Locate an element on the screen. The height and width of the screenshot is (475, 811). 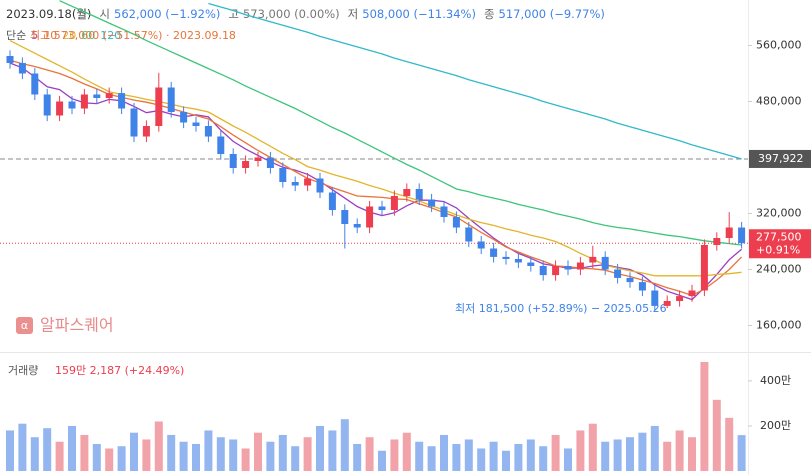
legend-entry: 120 is located at coordinates (110, 35).